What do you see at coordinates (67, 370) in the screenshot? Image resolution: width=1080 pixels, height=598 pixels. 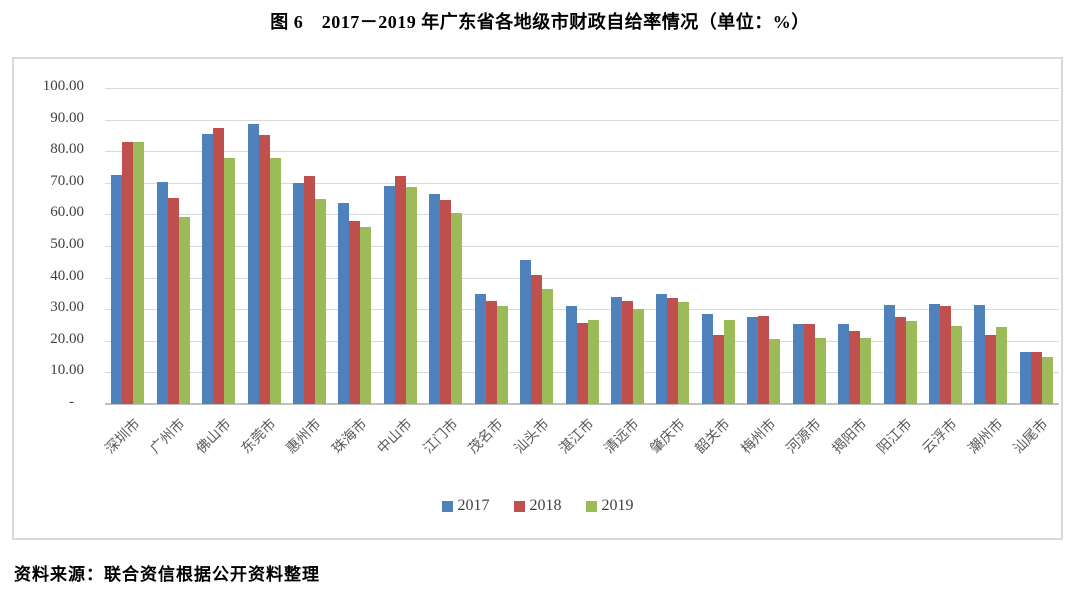 I see `y-axis-tick-label: 10.00` at bounding box center [67, 370].